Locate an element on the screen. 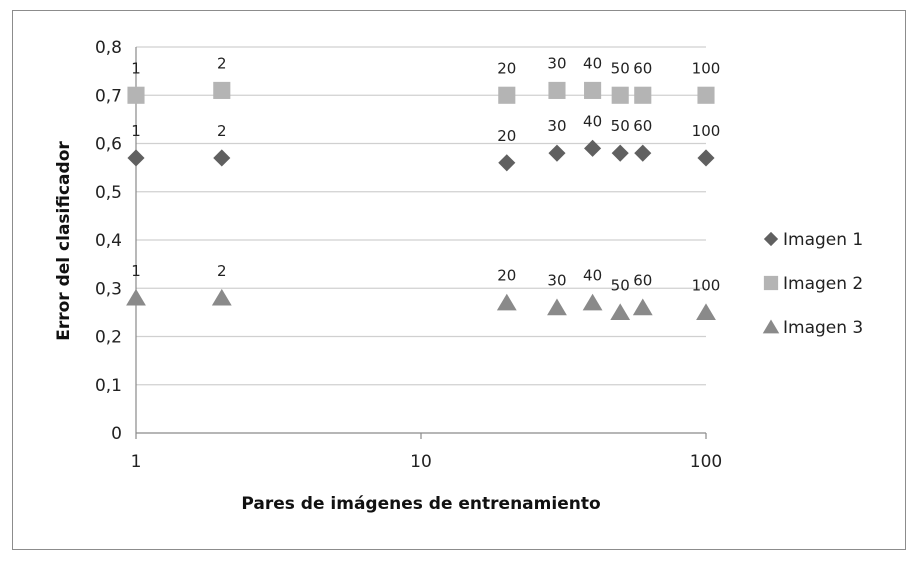  y-axis-ticks: 0 0,1 0,2 0,3 0,4 0,5 0,6 0,7 0,8 is located at coordinates (108, 241).